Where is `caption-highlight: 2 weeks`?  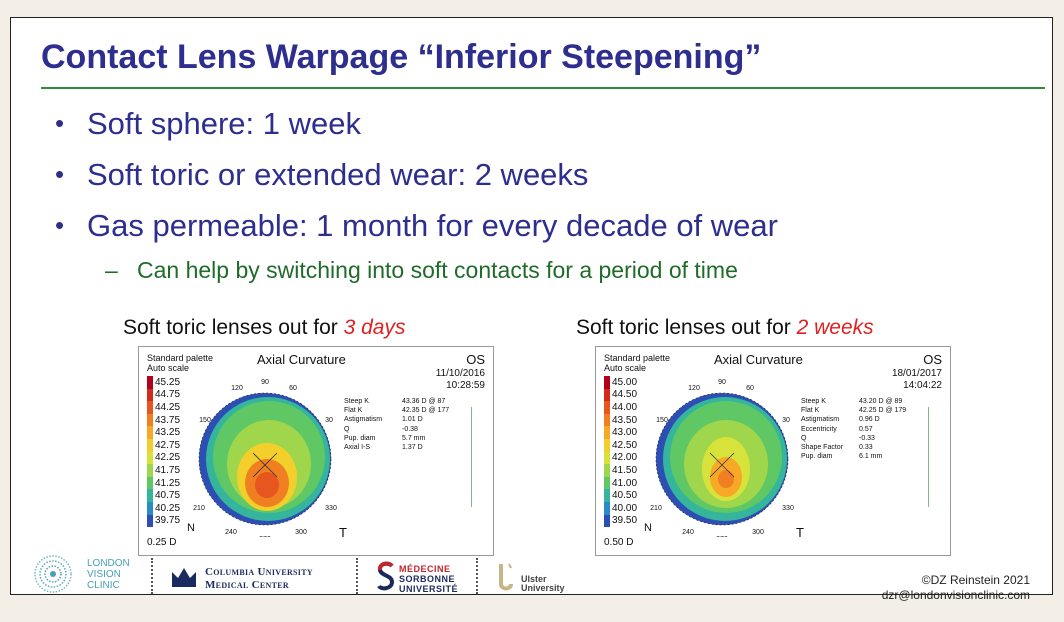
caption-highlight: 2 weeks is located at coordinates (835, 327).